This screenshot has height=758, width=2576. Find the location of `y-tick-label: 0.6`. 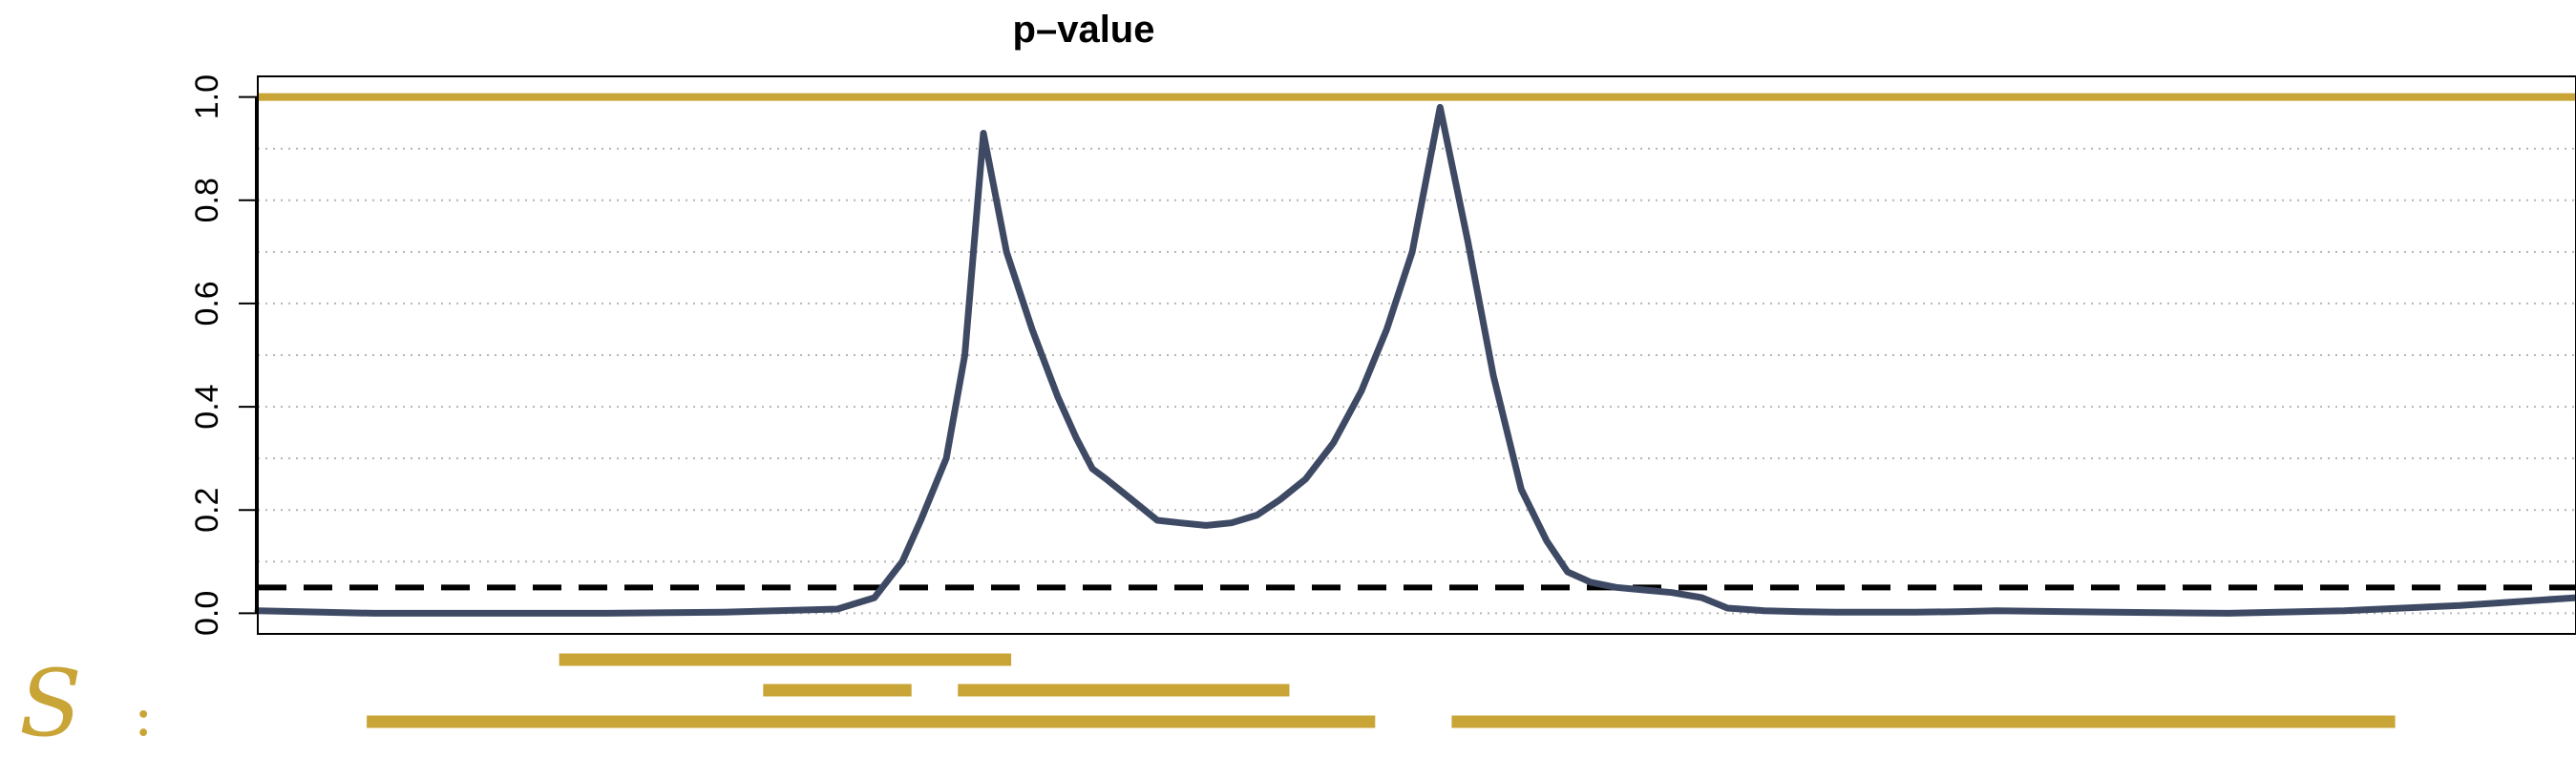

y-tick-label: 0.6 is located at coordinates (207, 303).